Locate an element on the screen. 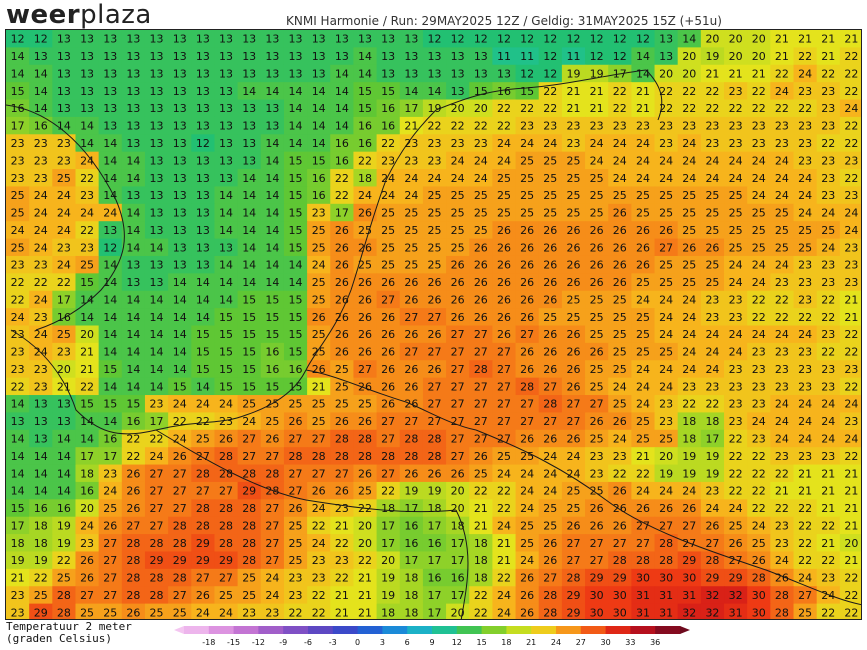  brand-bold: weer is located at coordinates (43, 15).